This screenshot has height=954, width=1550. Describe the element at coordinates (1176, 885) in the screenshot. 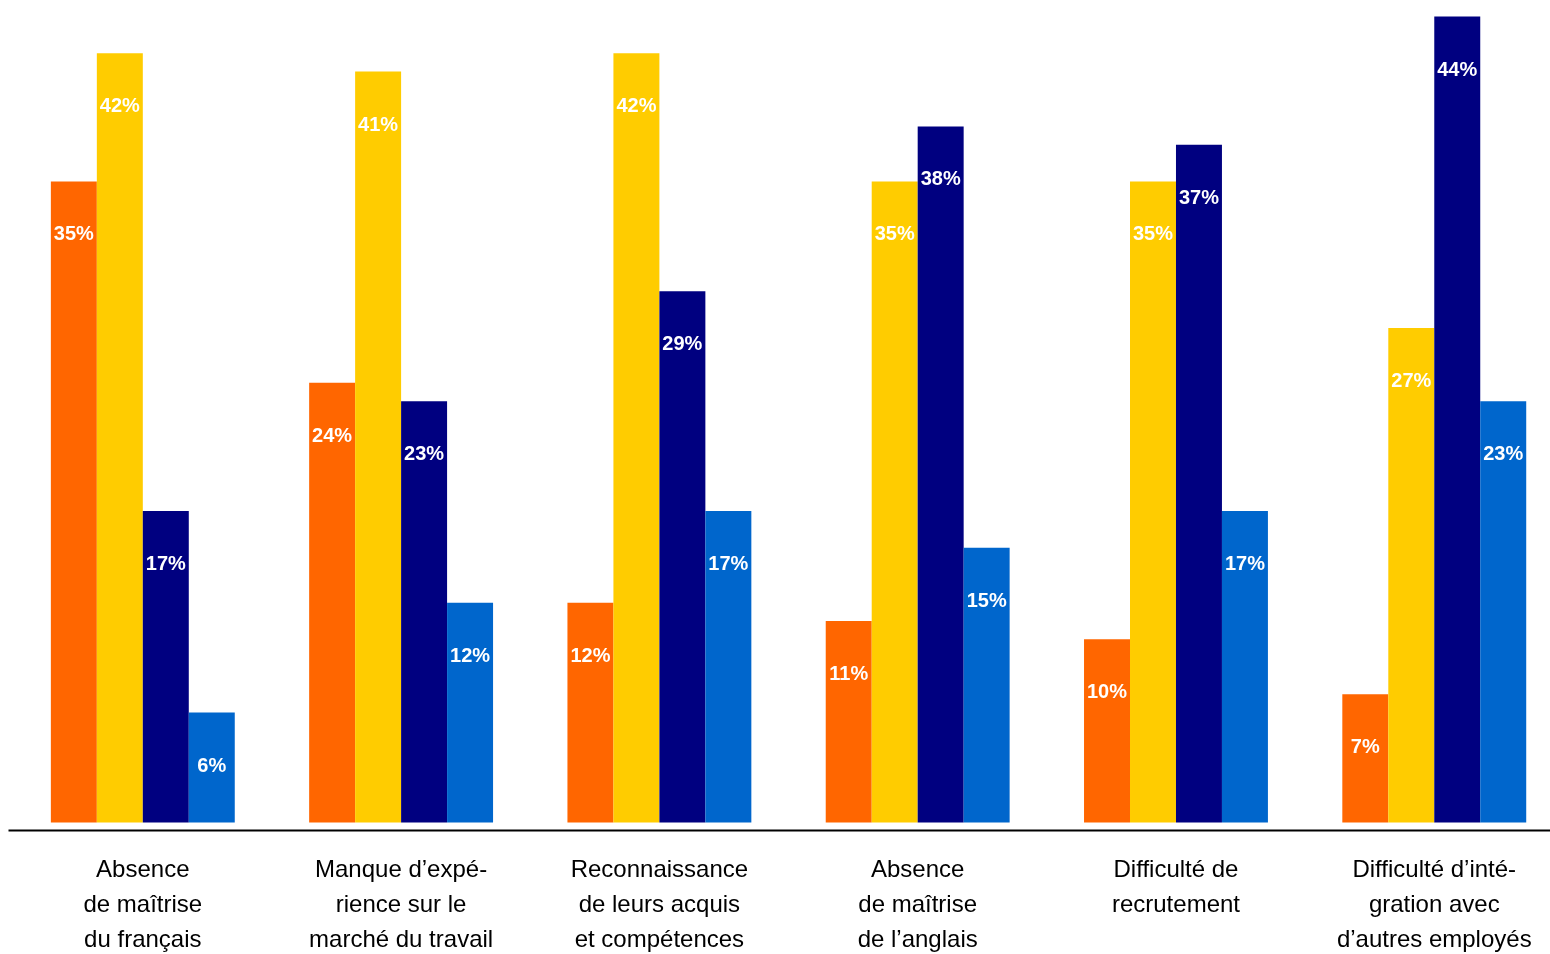

I see `x-tick-label: Difficulté de recrutement` at that location.